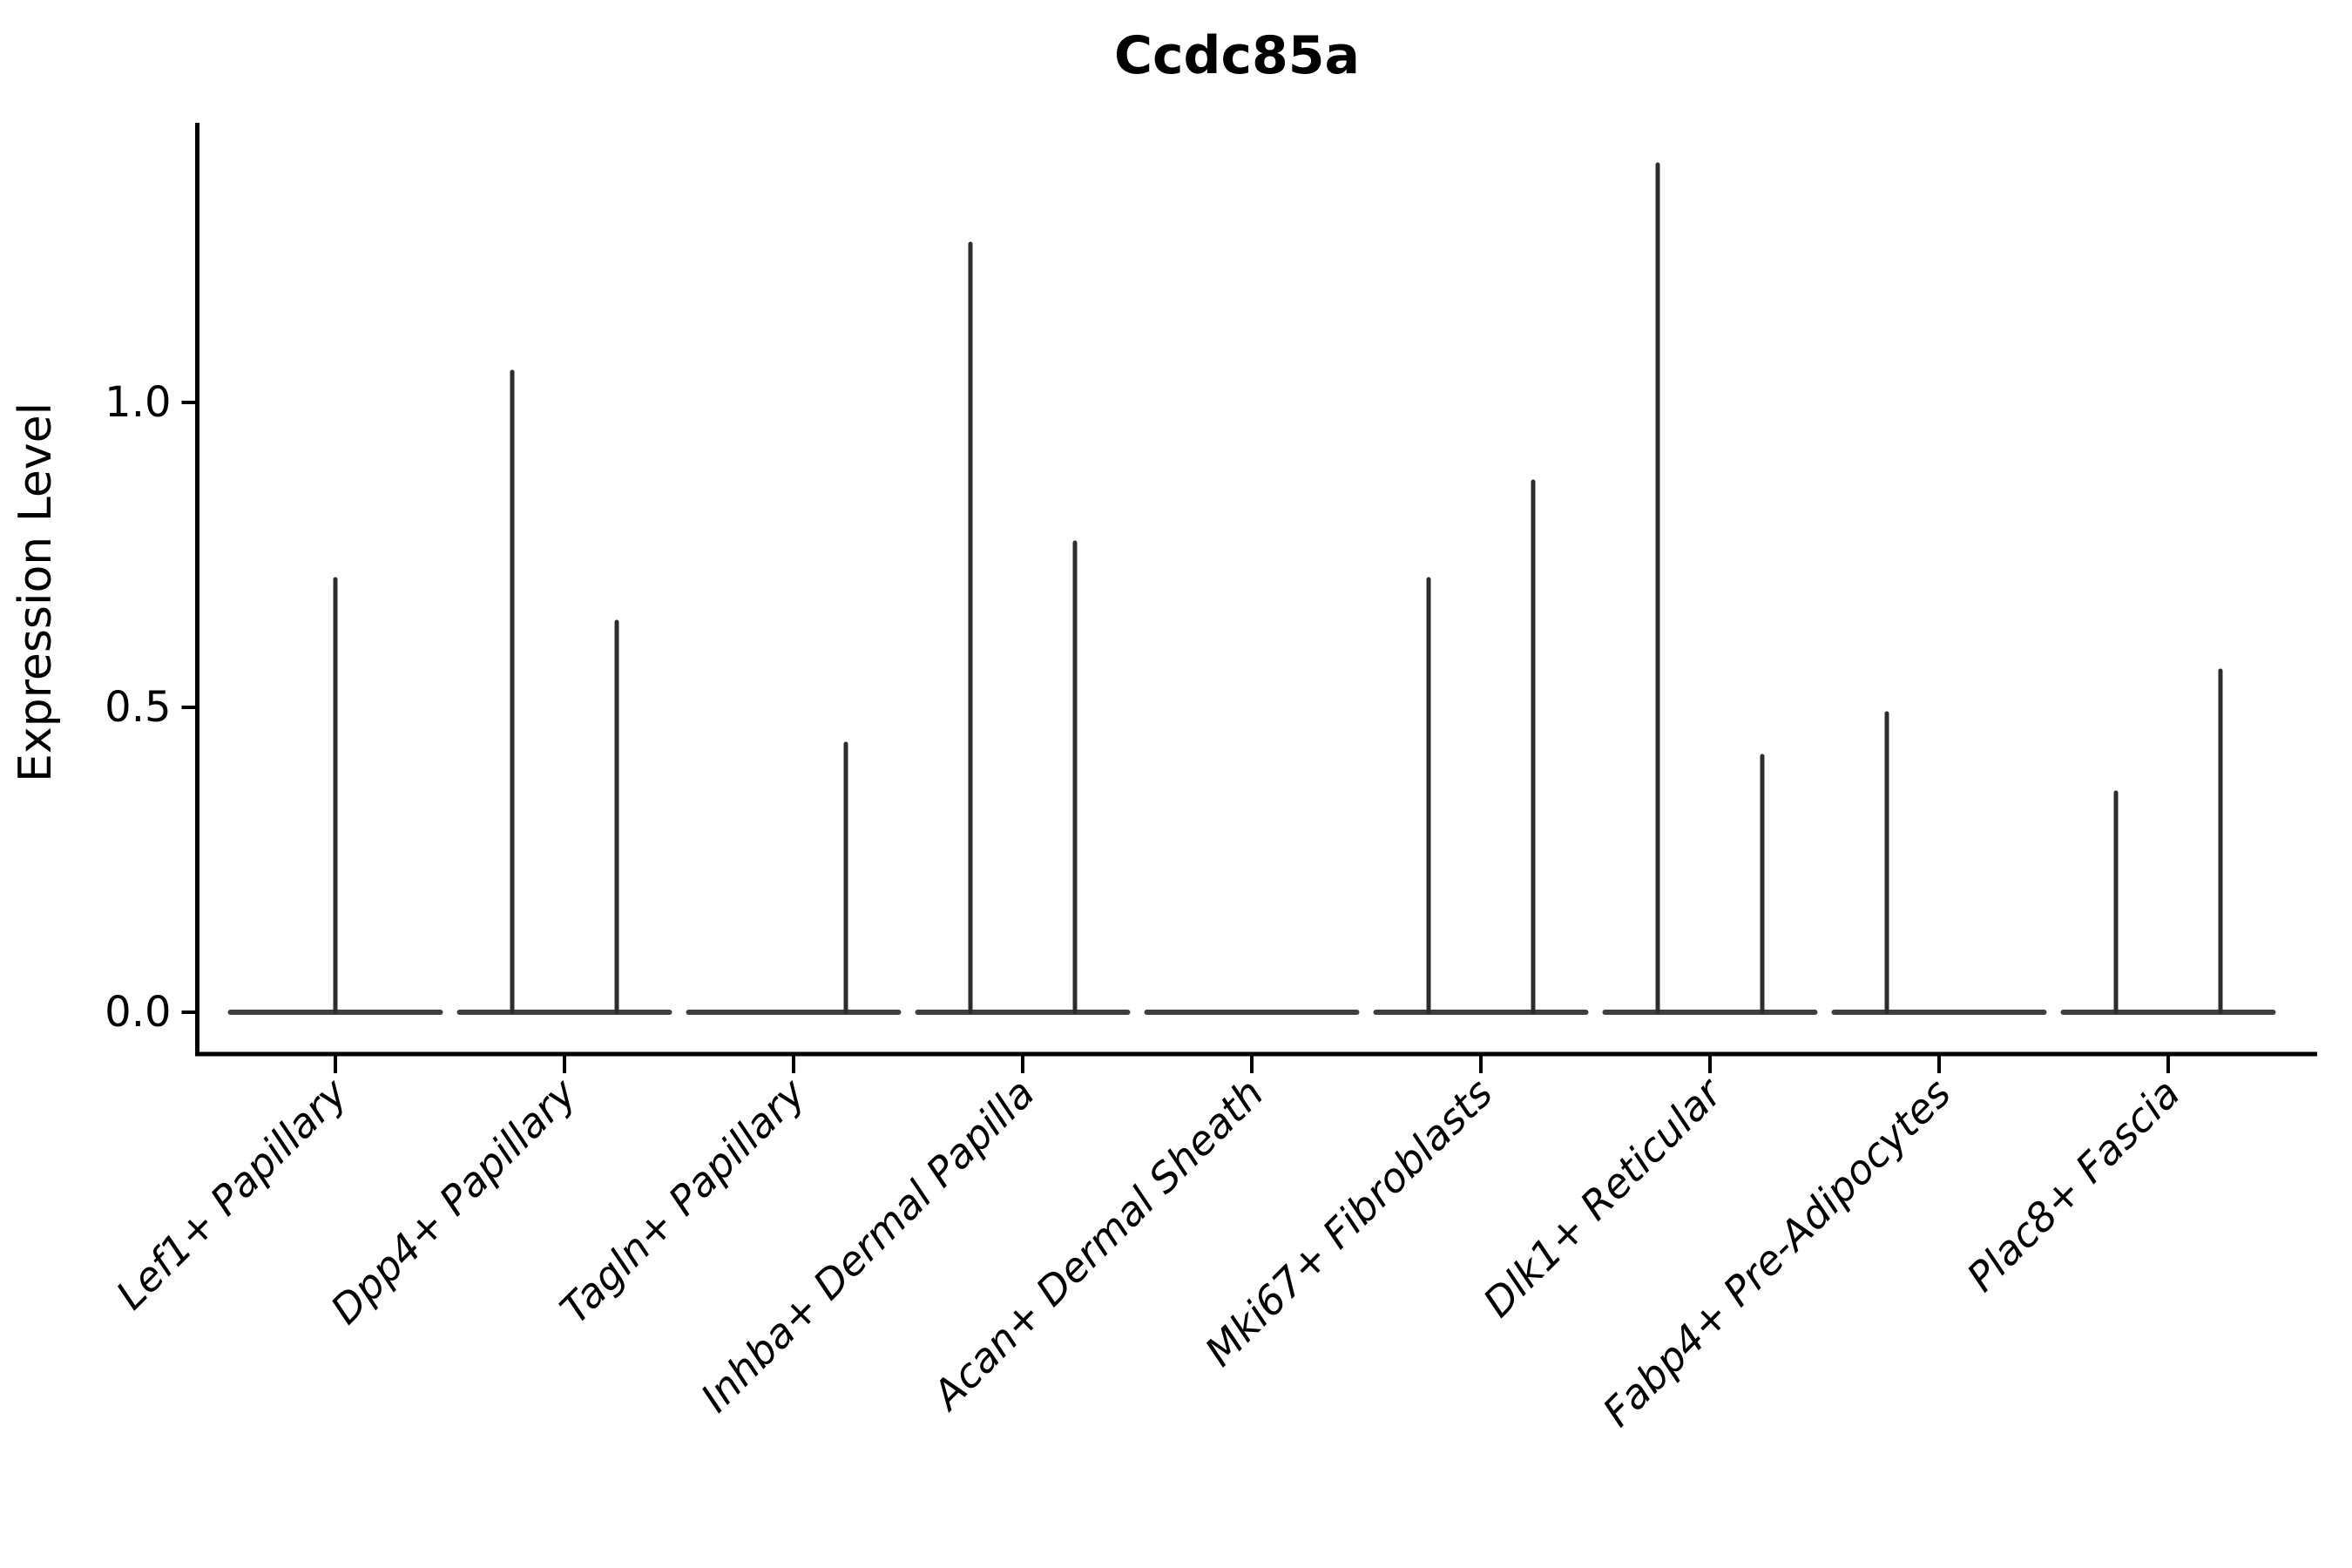 This screenshot has width=2352, height=1568. I want to click on x-tick-label: Tagln+ Papillary, so click(682, 1201).